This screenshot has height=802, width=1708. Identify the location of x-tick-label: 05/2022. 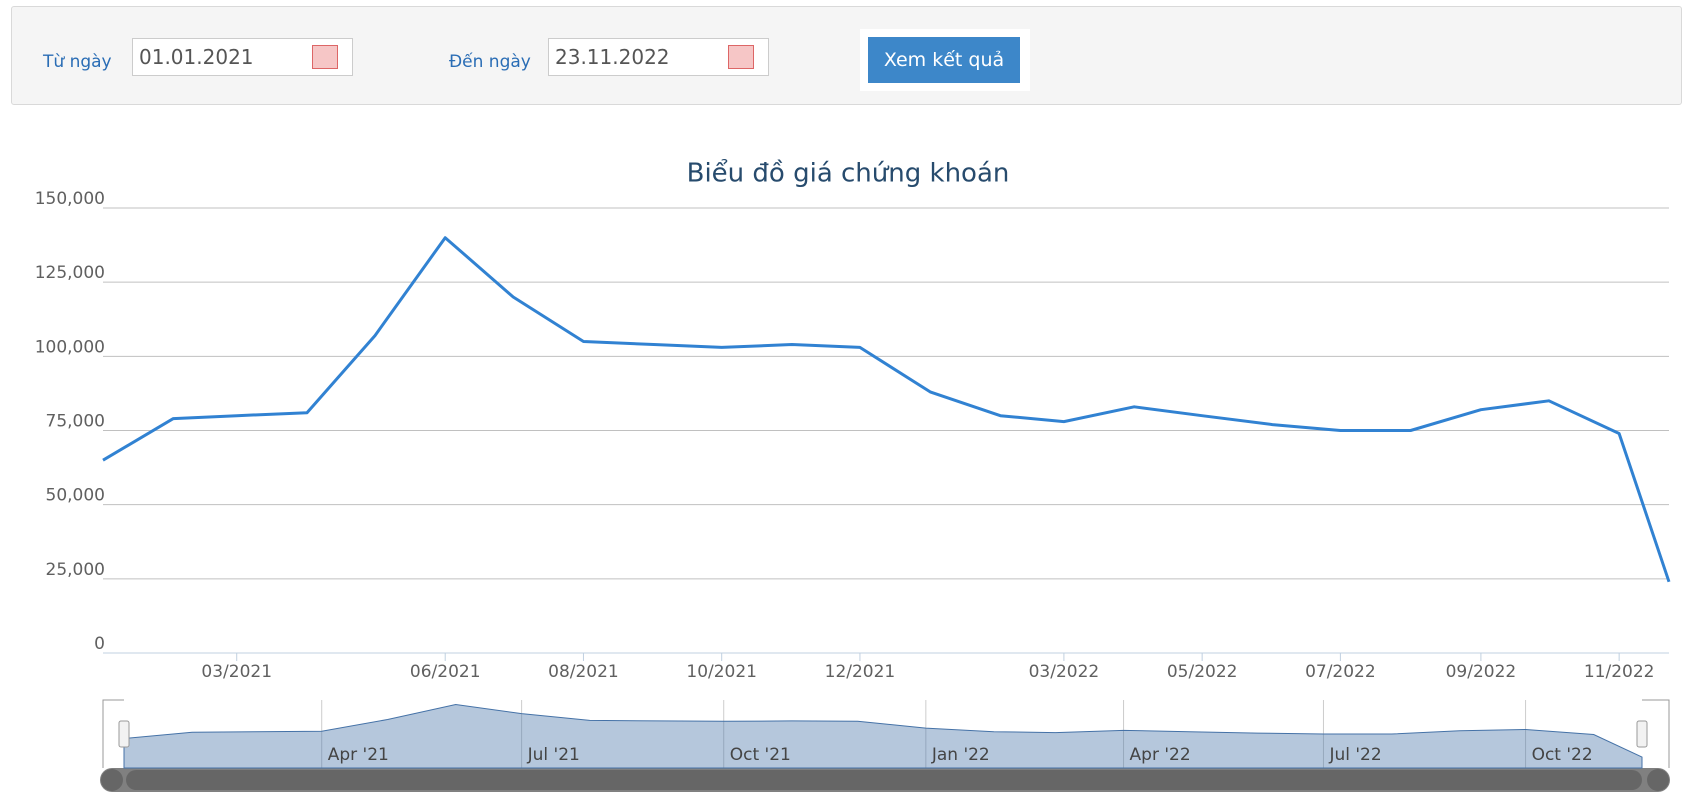
(1202, 672).